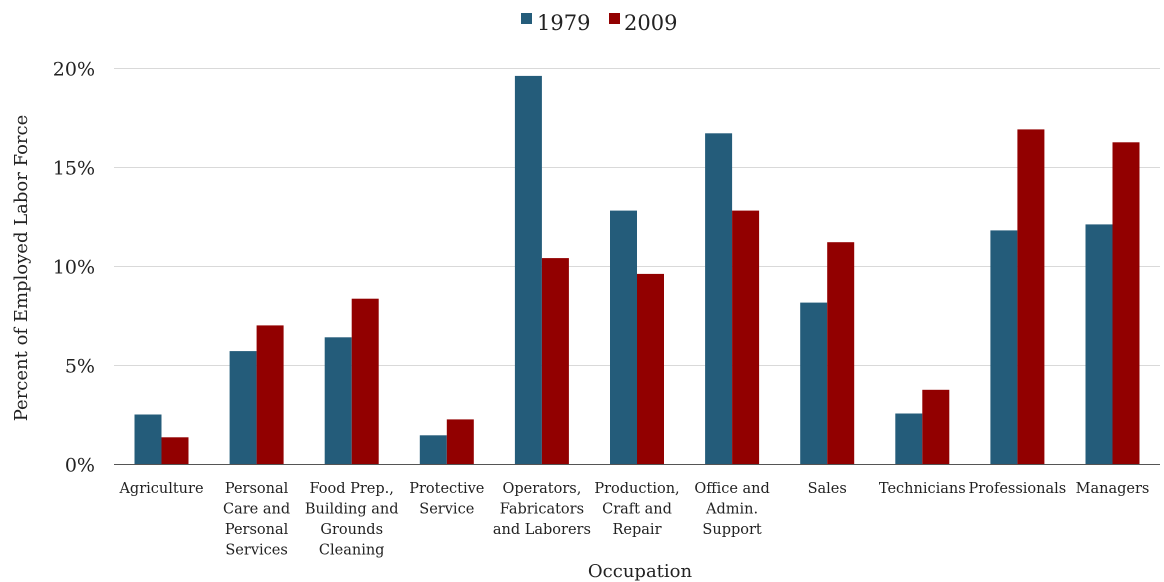 Image resolution: width=1164 pixels, height=582 pixels. What do you see at coordinates (827, 489) in the screenshot?
I see `x-category-label: Sales` at bounding box center [827, 489].